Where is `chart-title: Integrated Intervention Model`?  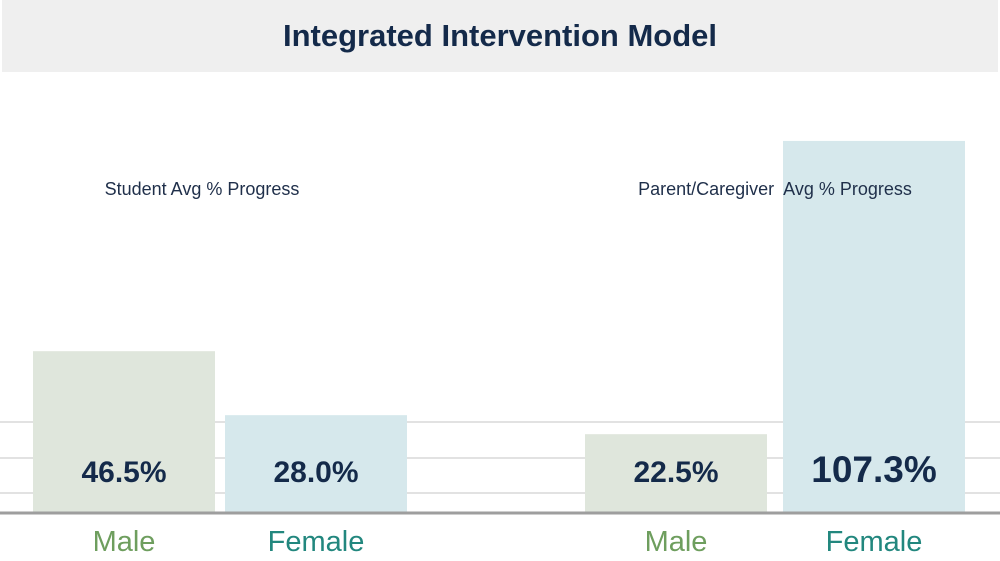
chart-title: Integrated Intervention Model is located at coordinates (500, 35).